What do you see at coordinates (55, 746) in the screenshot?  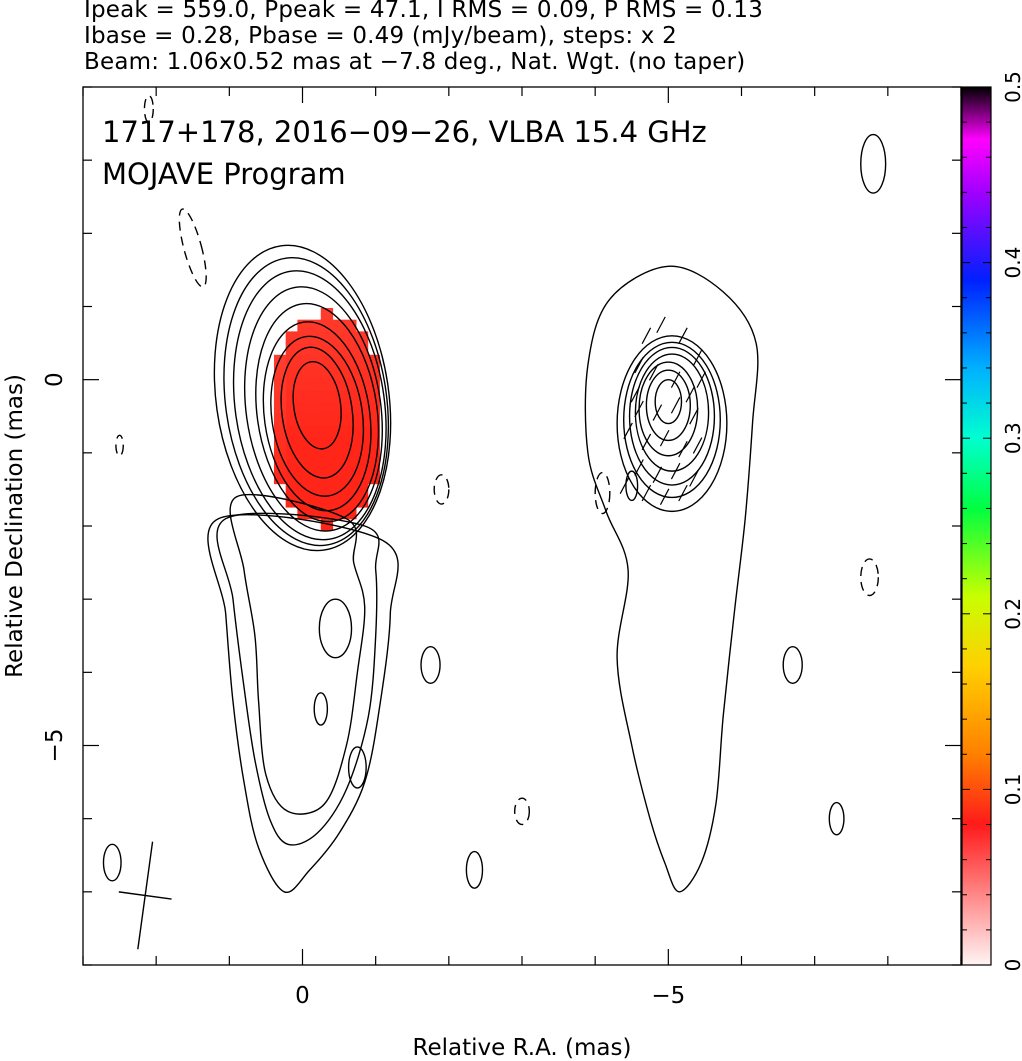 I see `y-tick-label-1: −5` at bounding box center [55, 746].